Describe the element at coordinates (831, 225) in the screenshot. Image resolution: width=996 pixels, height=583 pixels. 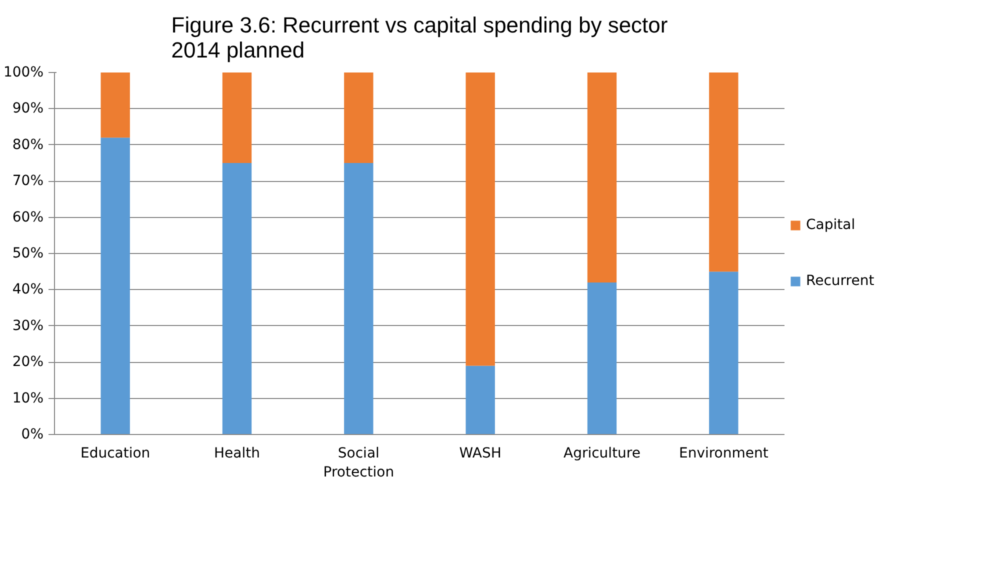
I see `legend-label: Capital` at that location.